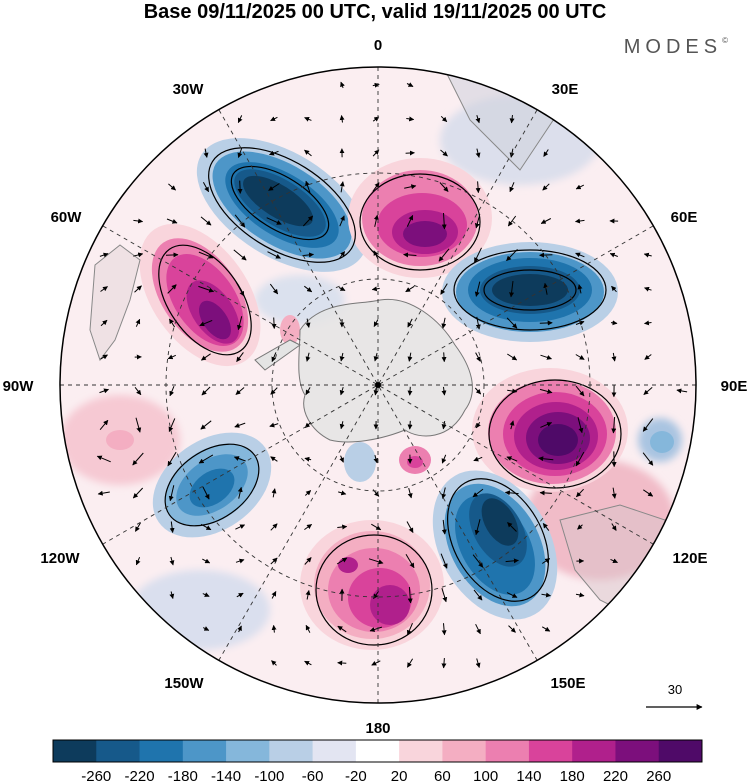 The image size is (750, 783). I want to click on lon-label-60e: 60E, so click(684, 217).